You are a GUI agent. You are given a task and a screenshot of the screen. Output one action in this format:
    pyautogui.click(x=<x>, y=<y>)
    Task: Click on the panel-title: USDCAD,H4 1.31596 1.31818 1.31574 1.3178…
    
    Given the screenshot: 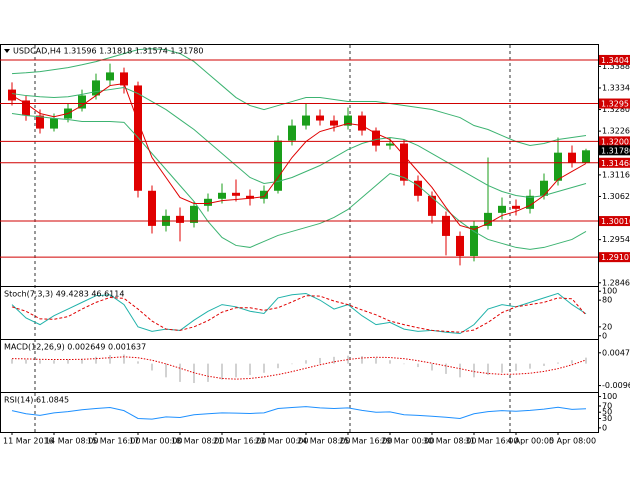 What is the action you would take?
    pyautogui.click(x=108, y=51)
    